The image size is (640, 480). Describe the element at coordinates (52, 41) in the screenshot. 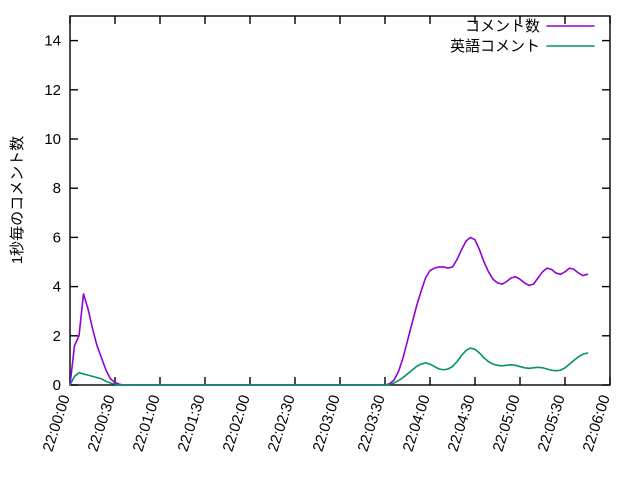

I see `y-tick-label: 14` at that location.